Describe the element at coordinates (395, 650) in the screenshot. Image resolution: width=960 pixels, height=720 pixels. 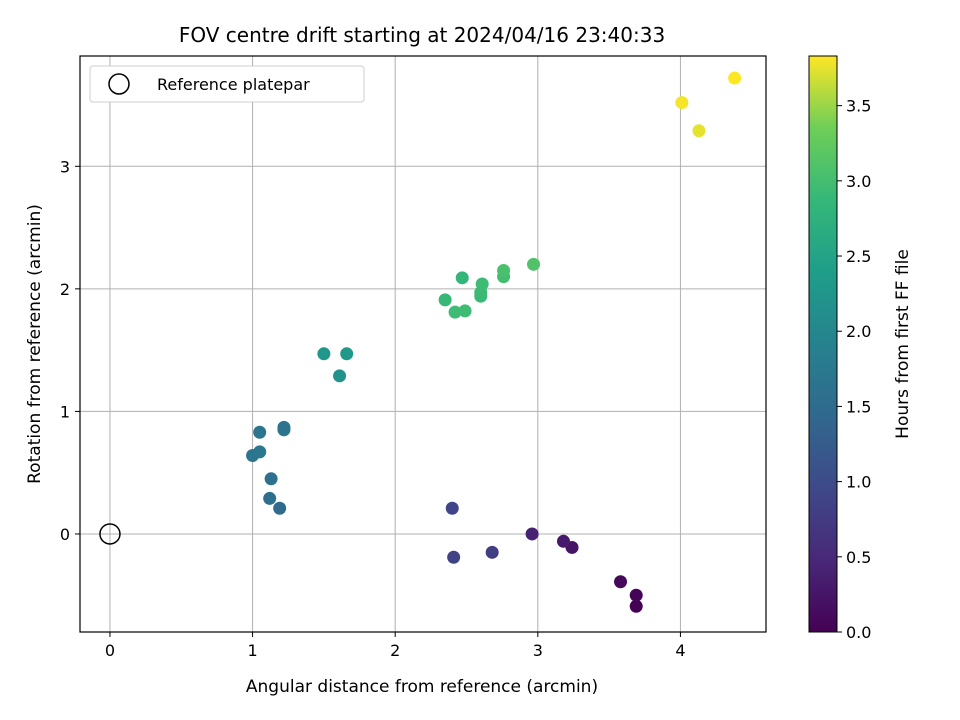
I see `x-tick-label: 2` at that location.